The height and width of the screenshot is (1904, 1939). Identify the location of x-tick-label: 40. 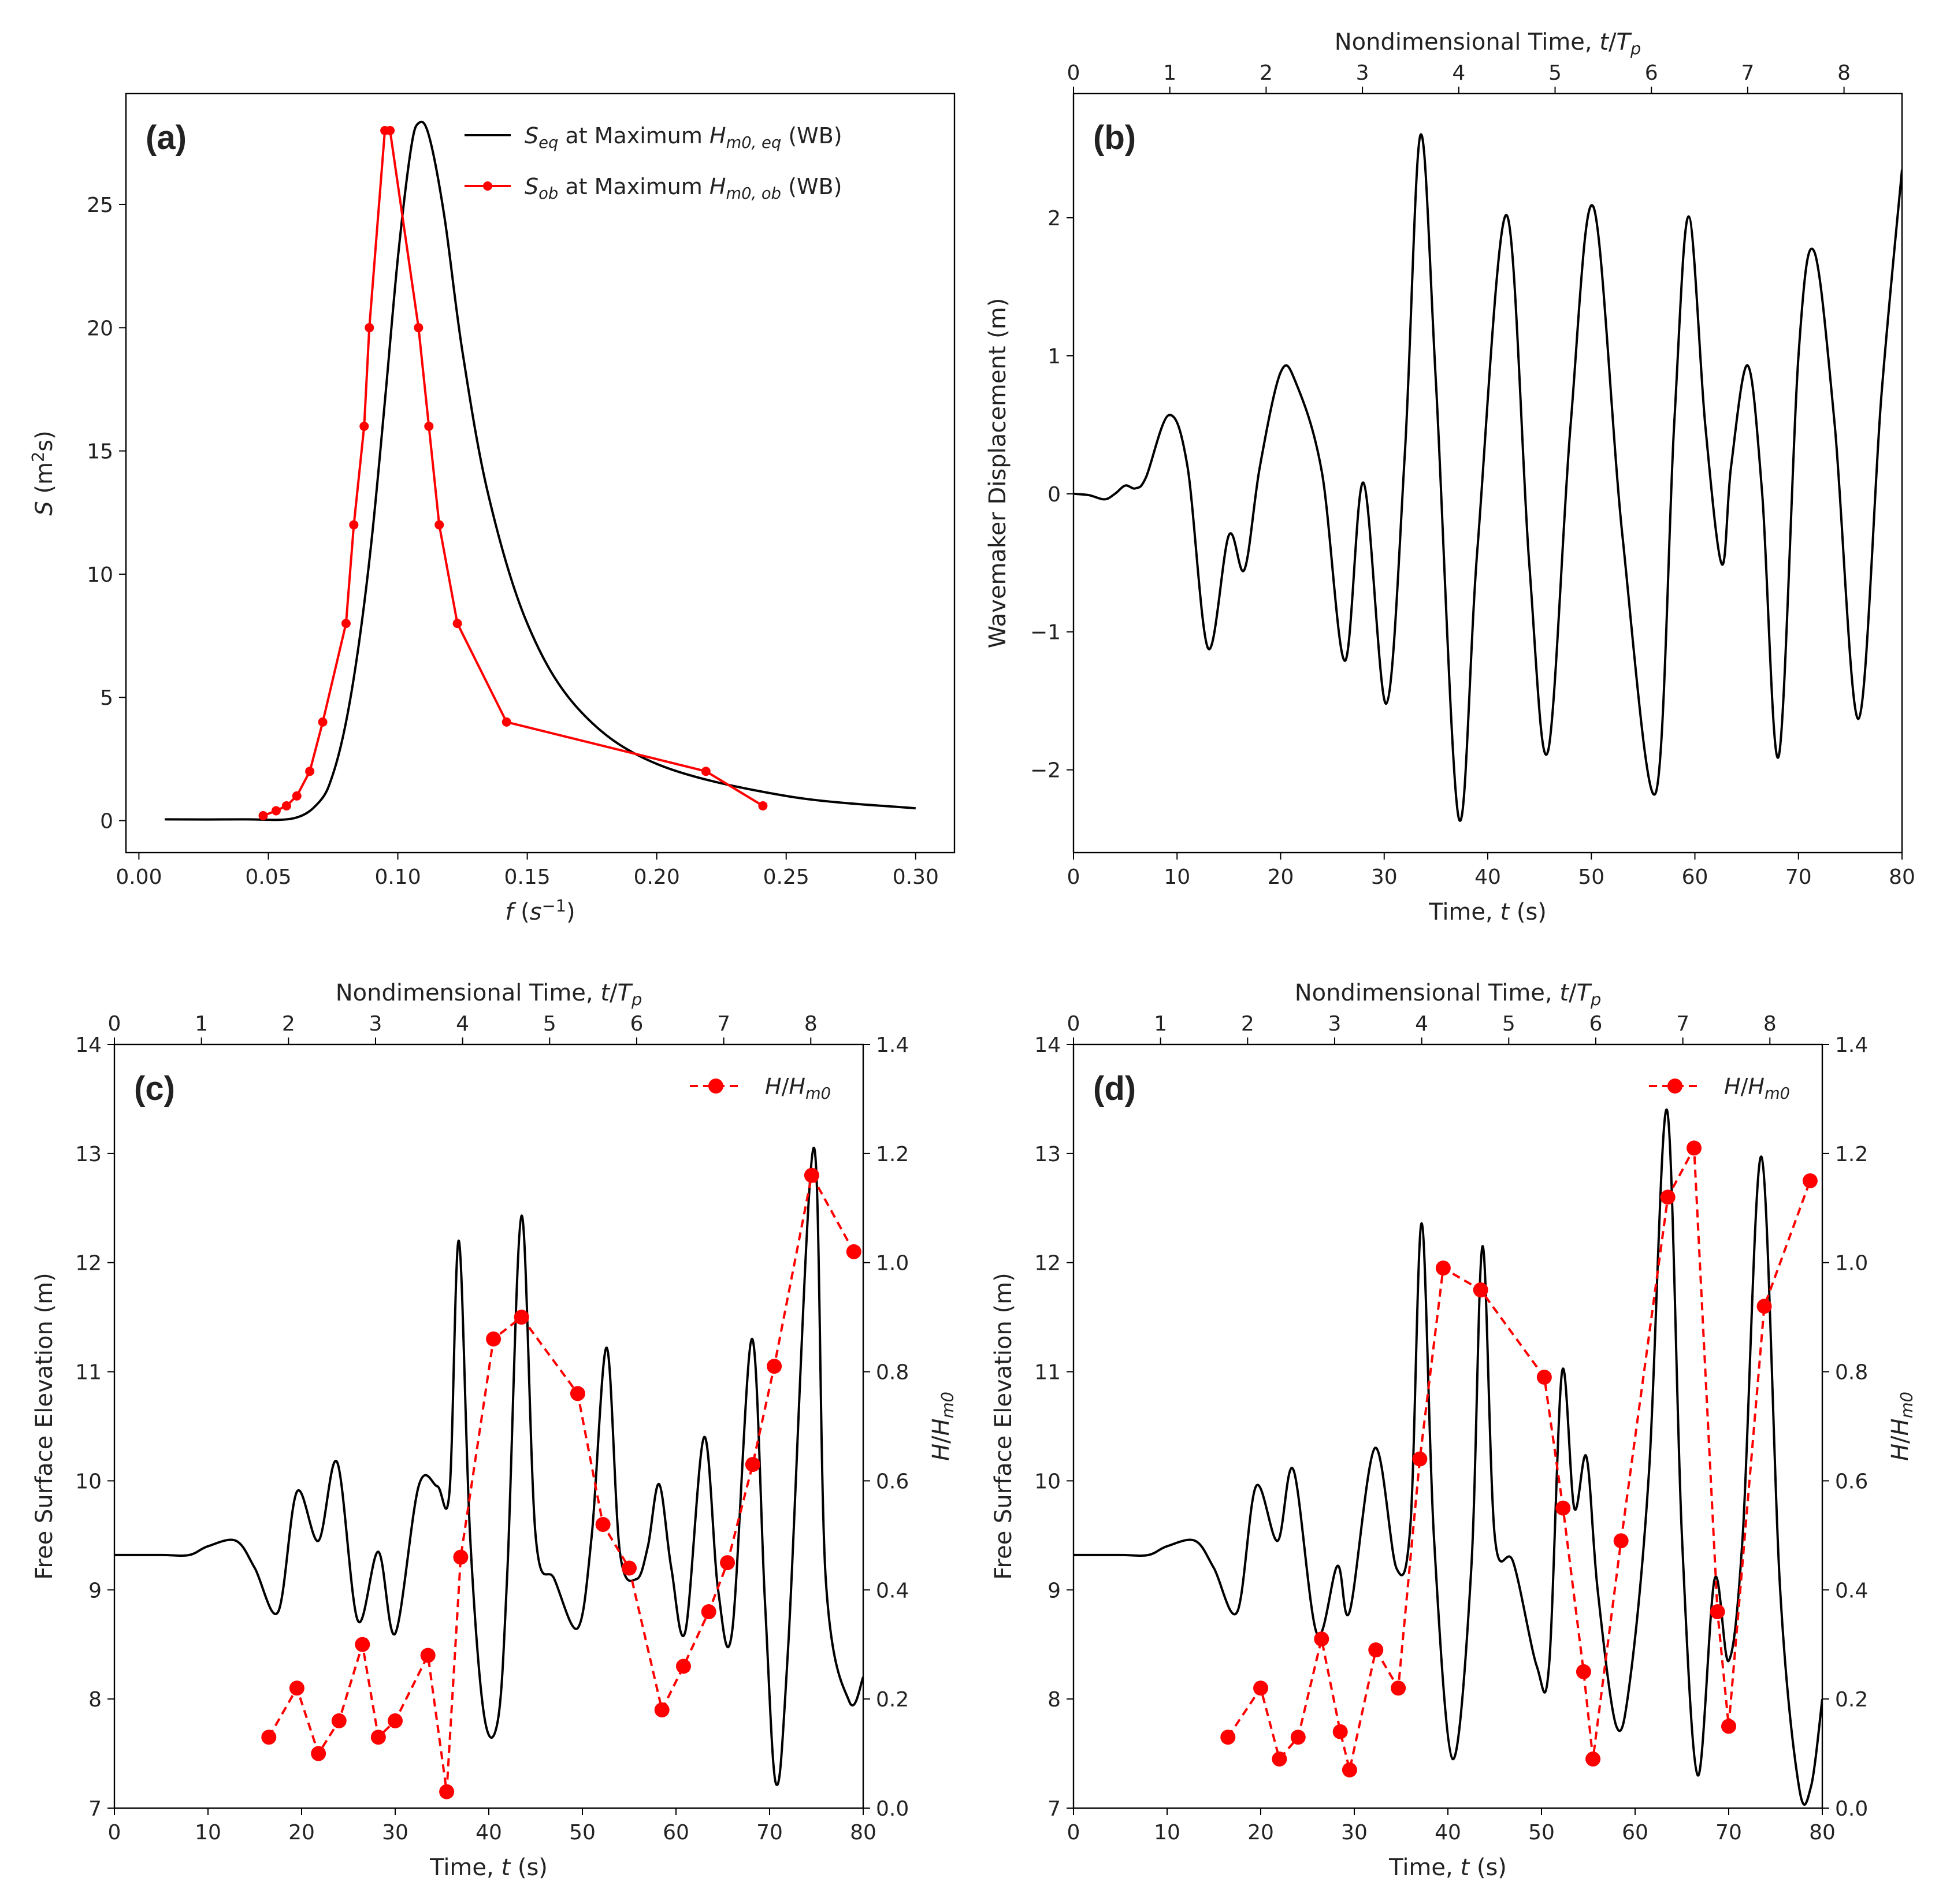
(1448, 1832).